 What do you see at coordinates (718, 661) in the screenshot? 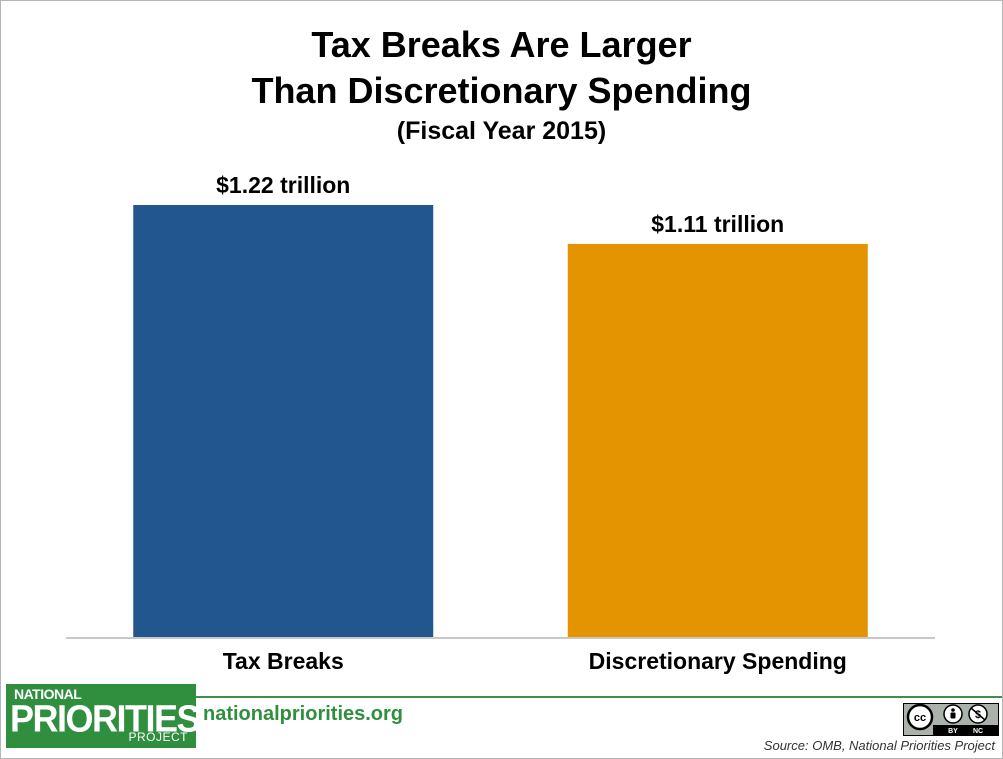
I see `x-tick-label-1: Discretionary Spending` at bounding box center [718, 661].